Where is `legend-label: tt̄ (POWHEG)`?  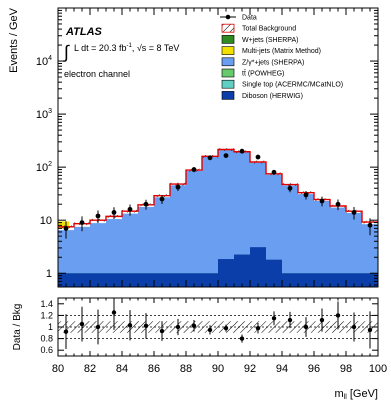
legend-label: tt̄ (POWHEG) is located at coordinates (263, 74).